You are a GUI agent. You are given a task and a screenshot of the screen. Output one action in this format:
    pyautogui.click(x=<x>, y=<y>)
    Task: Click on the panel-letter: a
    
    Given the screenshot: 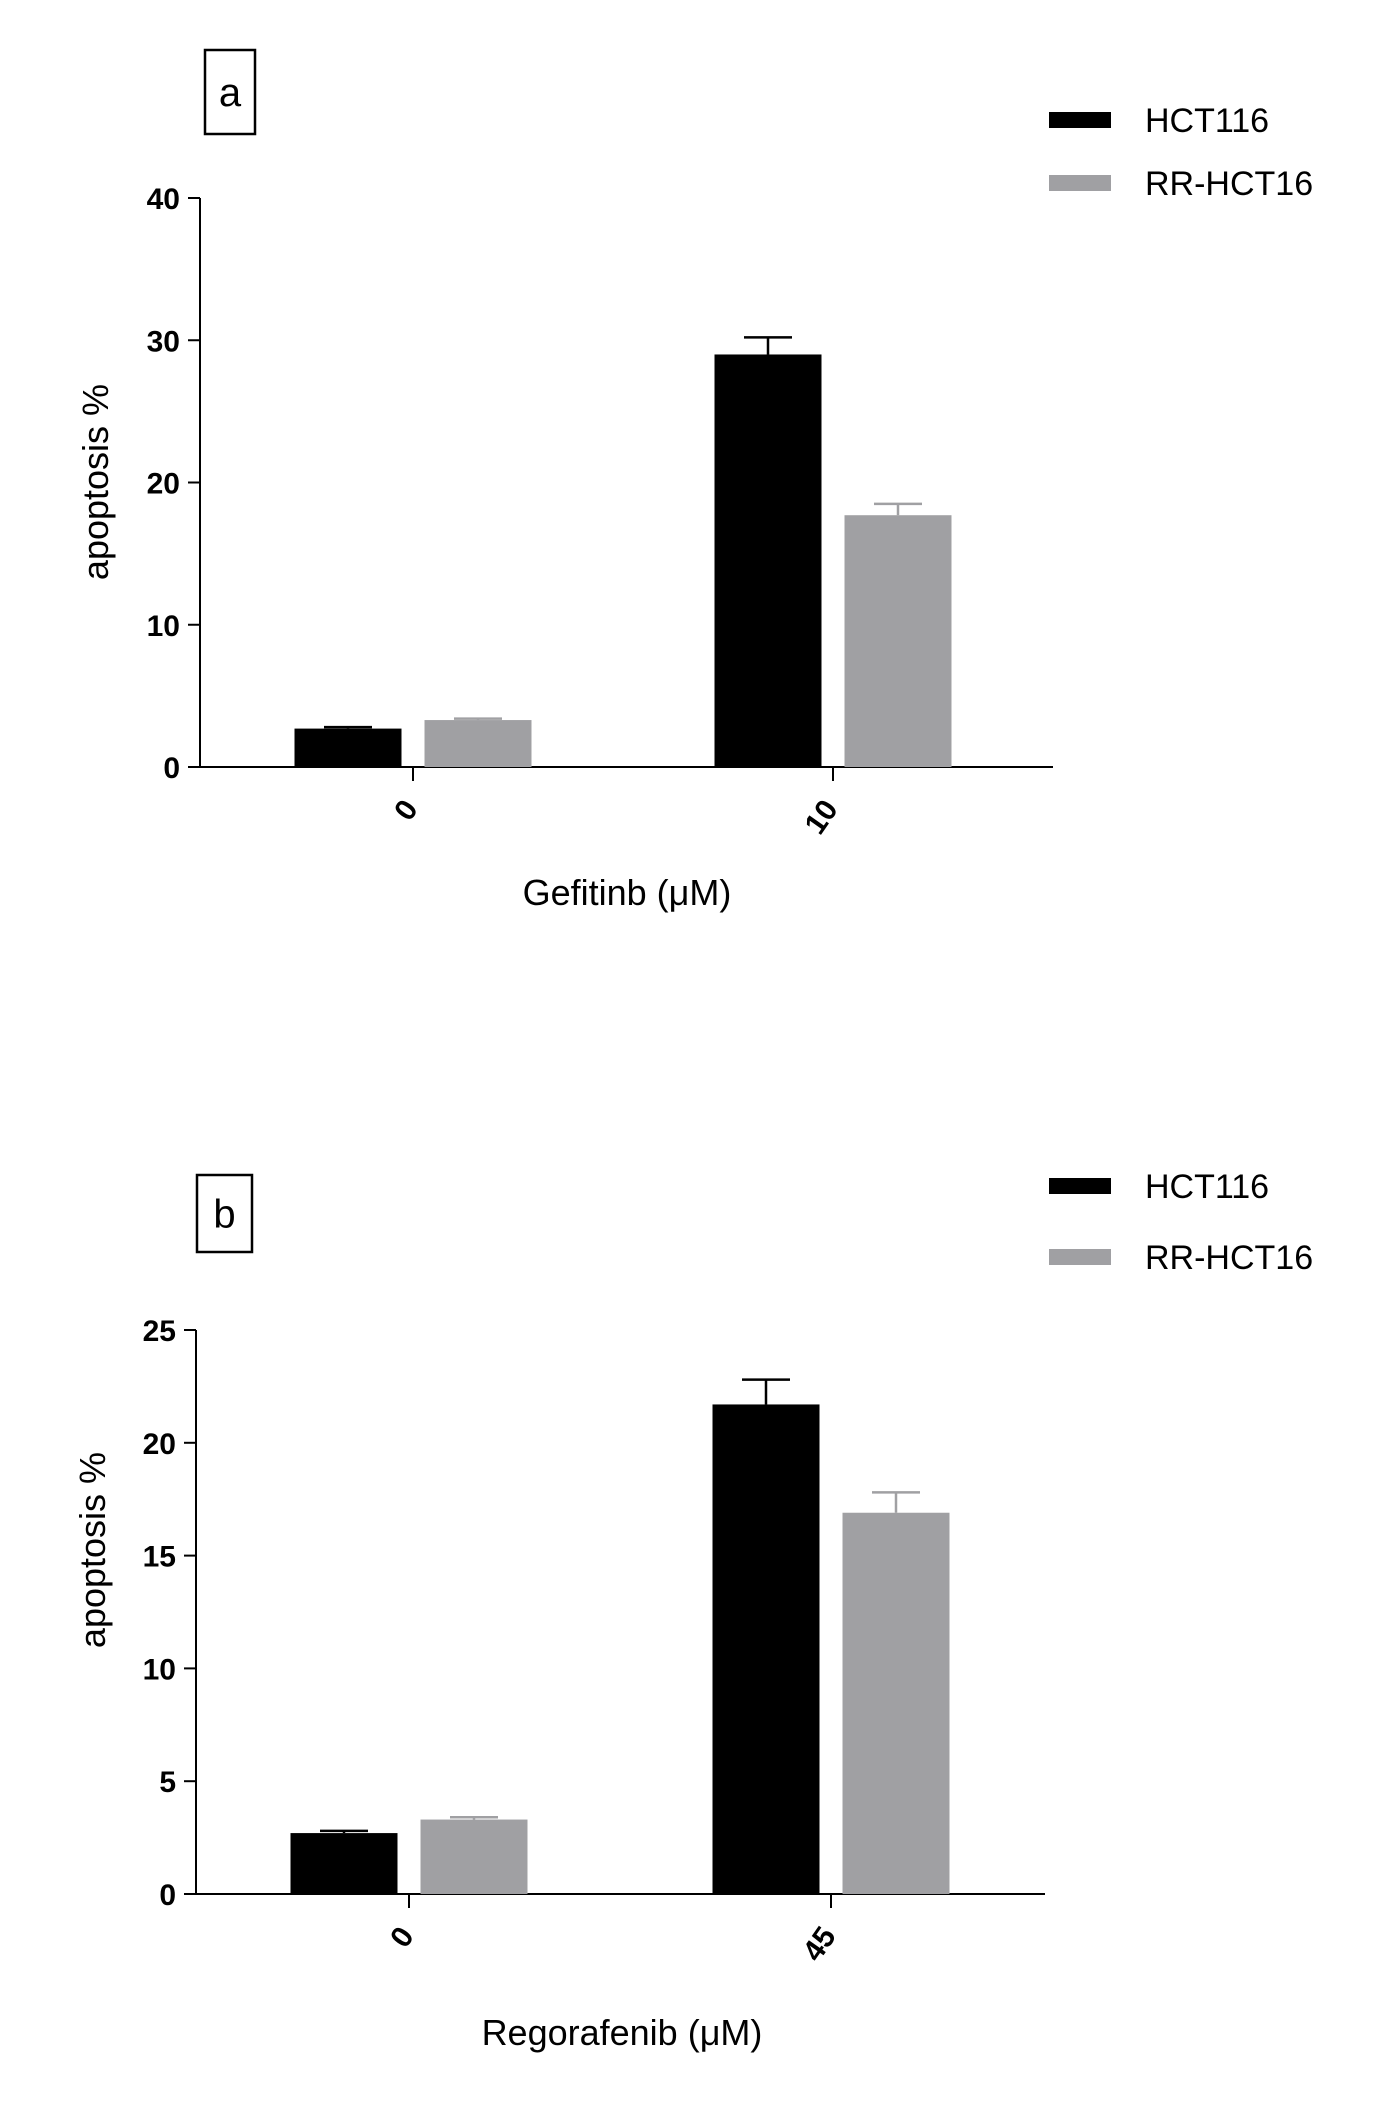 What is the action you would take?
    pyautogui.click(x=230, y=93)
    